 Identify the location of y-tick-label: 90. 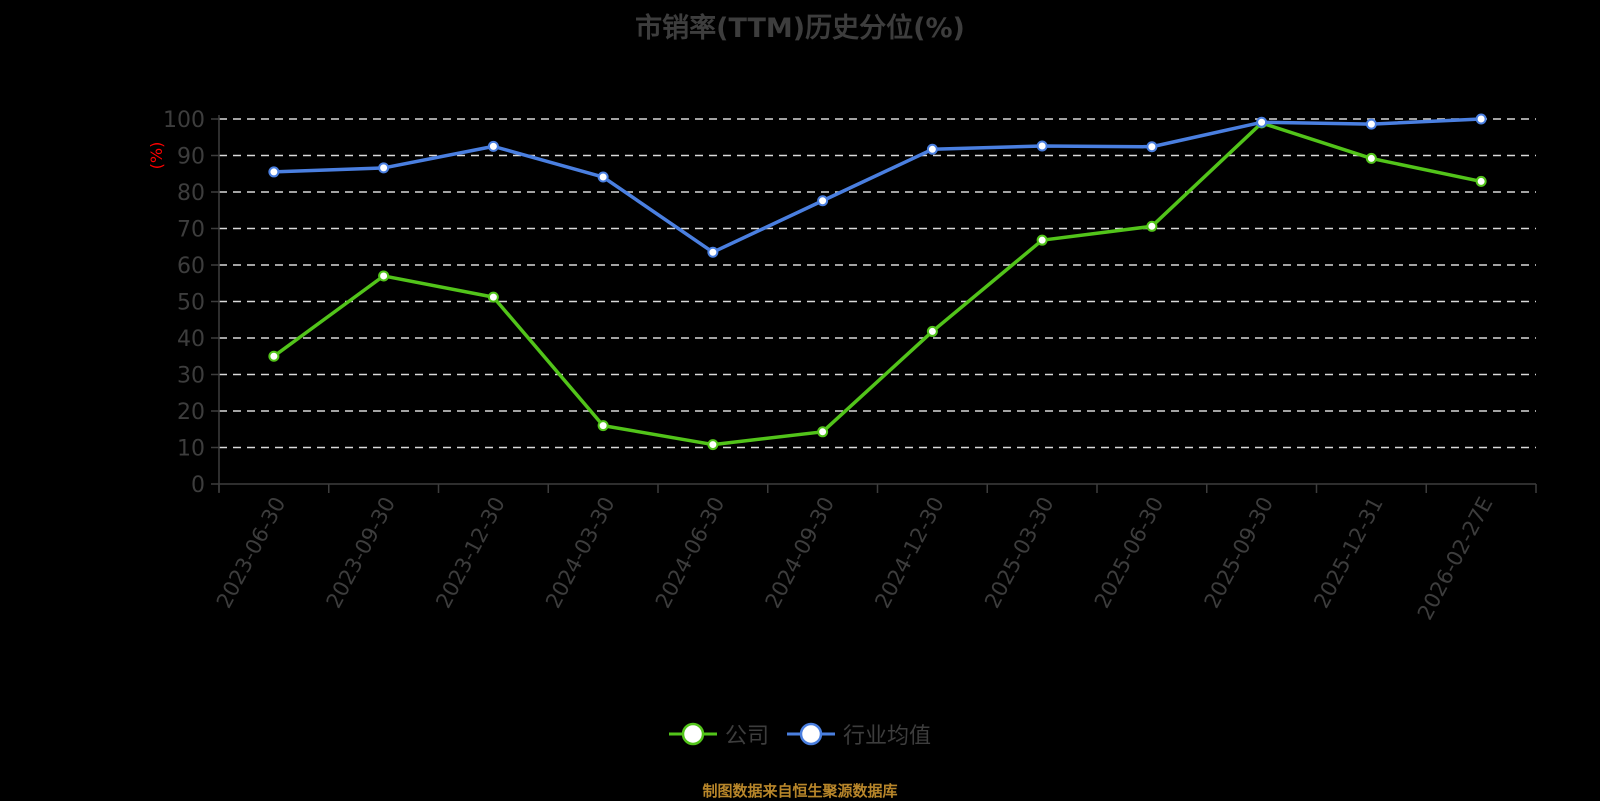
(191, 157).